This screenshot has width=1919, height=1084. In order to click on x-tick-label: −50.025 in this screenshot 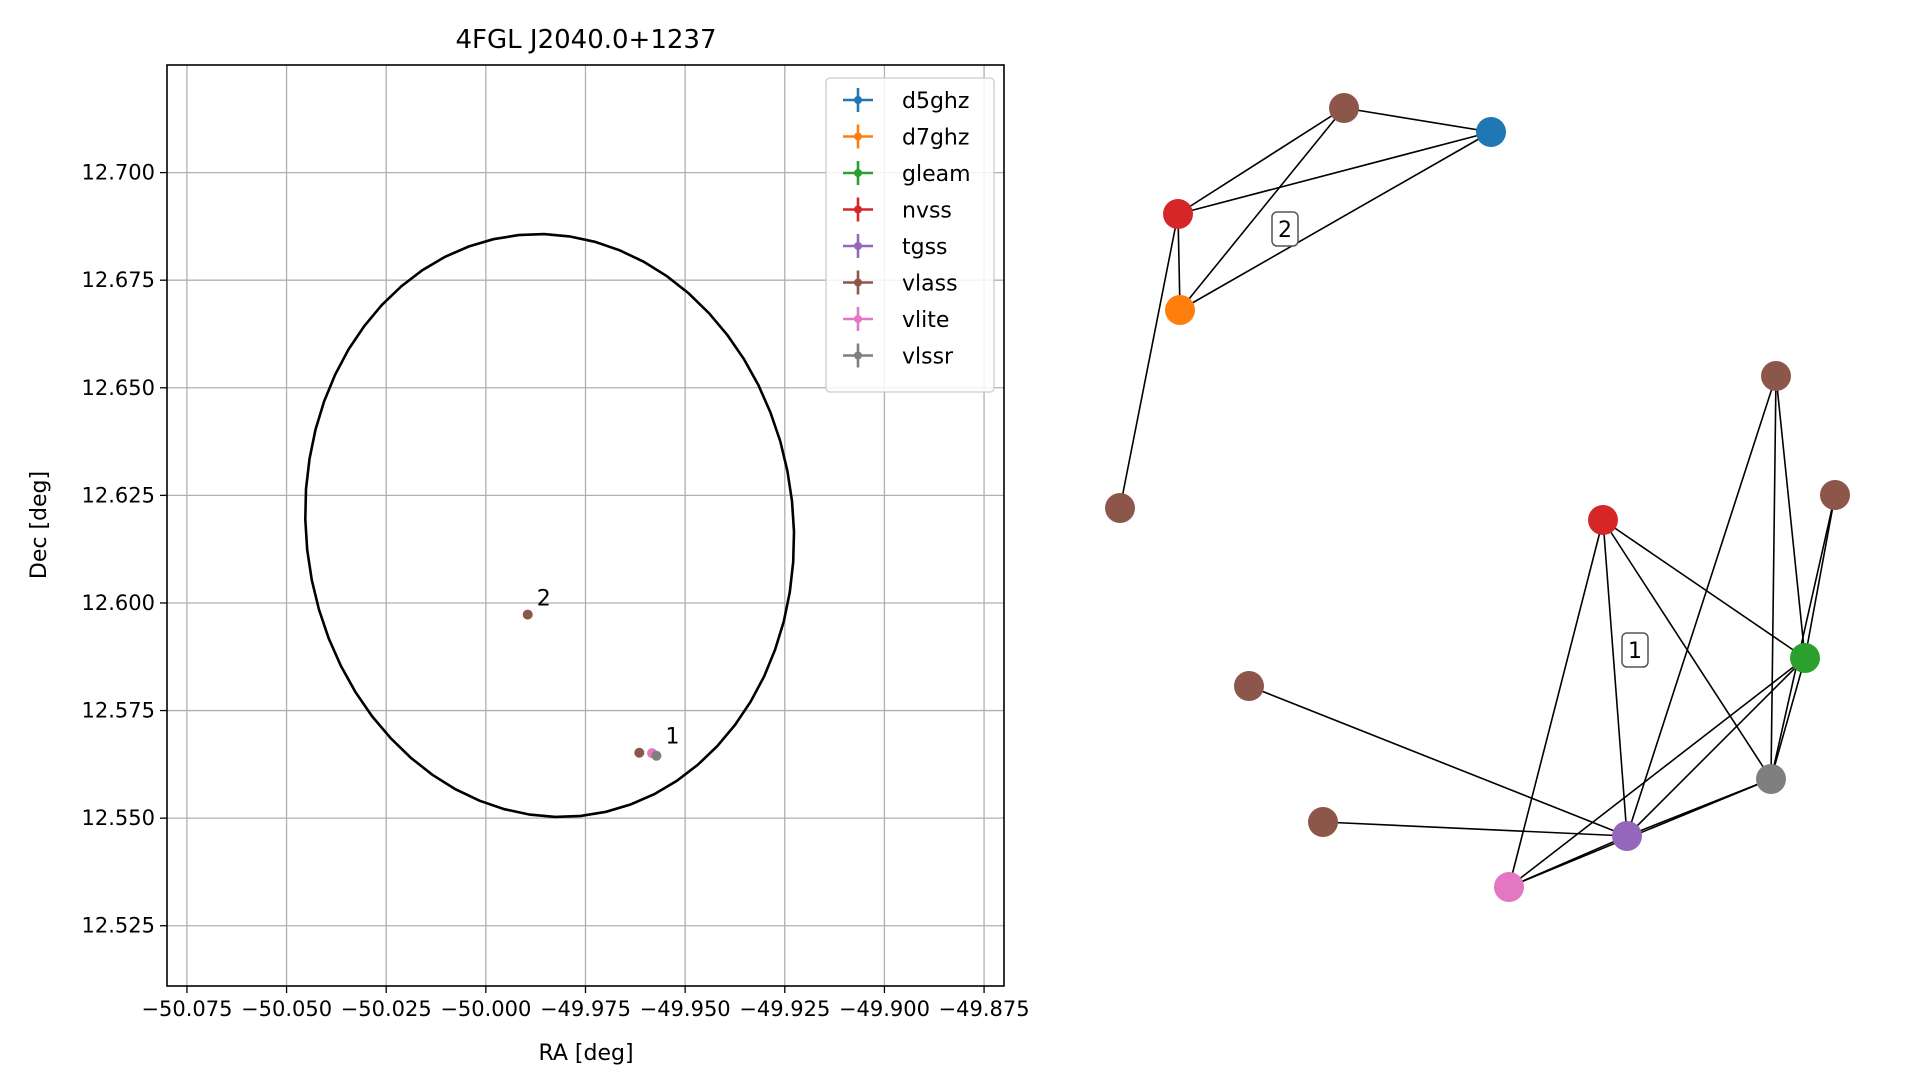, I will do `click(386, 1009)`.